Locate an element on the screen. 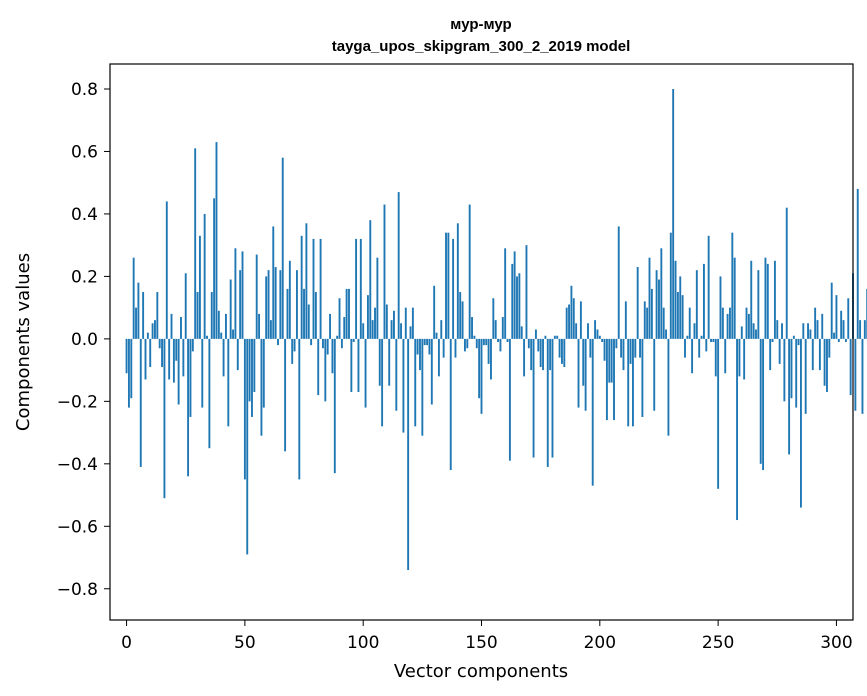 This screenshot has width=867, height=696. y-tick-label: 0.0 is located at coordinates (84, 340).